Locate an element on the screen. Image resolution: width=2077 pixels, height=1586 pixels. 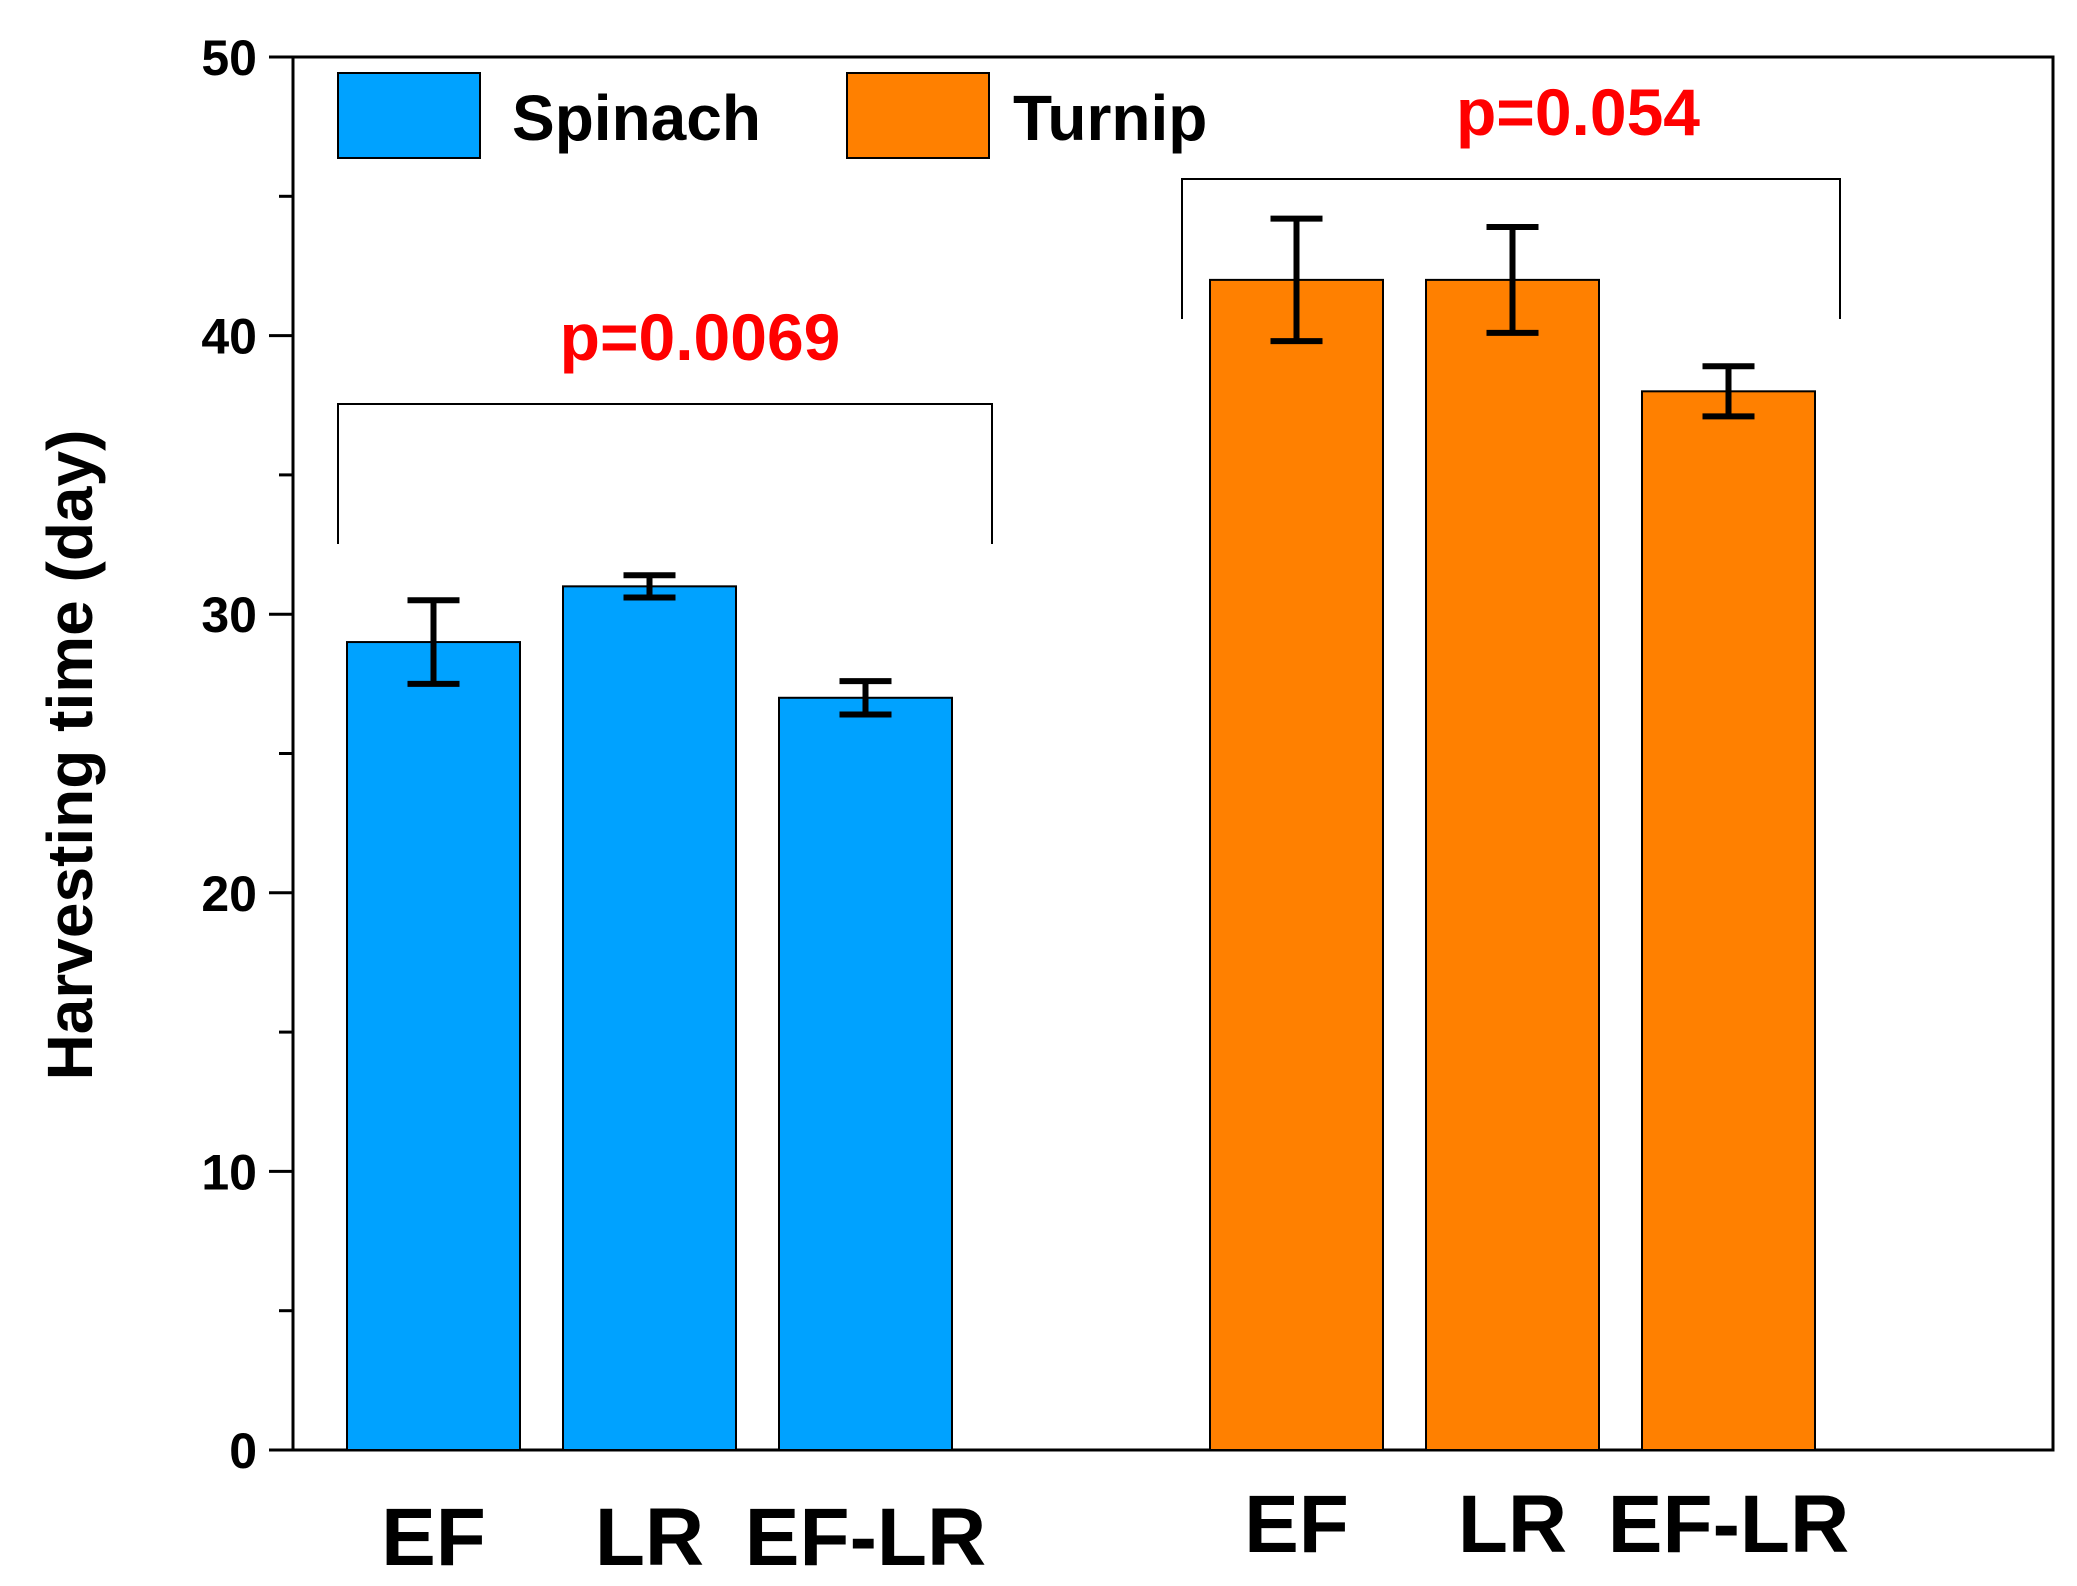
bar-spinach-ef is located at coordinates (433, 1046).